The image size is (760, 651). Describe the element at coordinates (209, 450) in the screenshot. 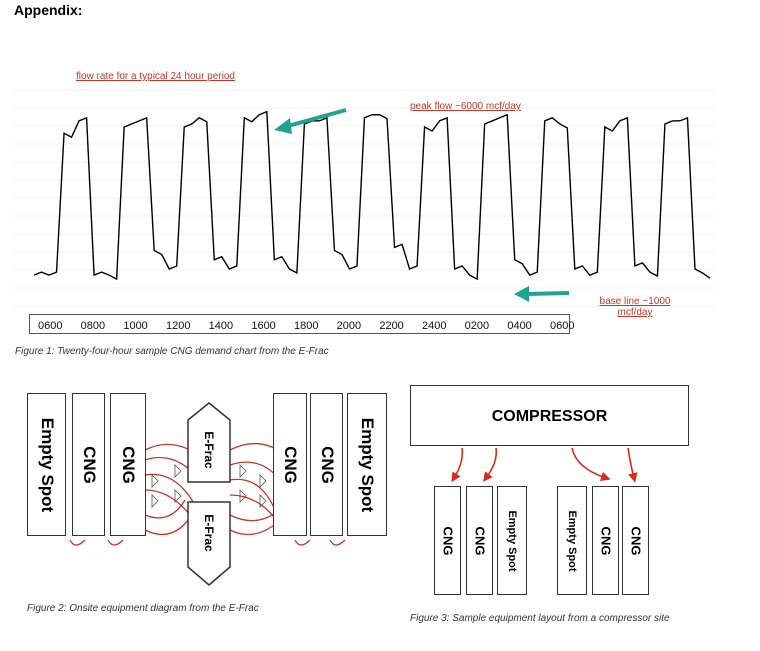

I see `efrac-unit-top: E-Frac` at that location.